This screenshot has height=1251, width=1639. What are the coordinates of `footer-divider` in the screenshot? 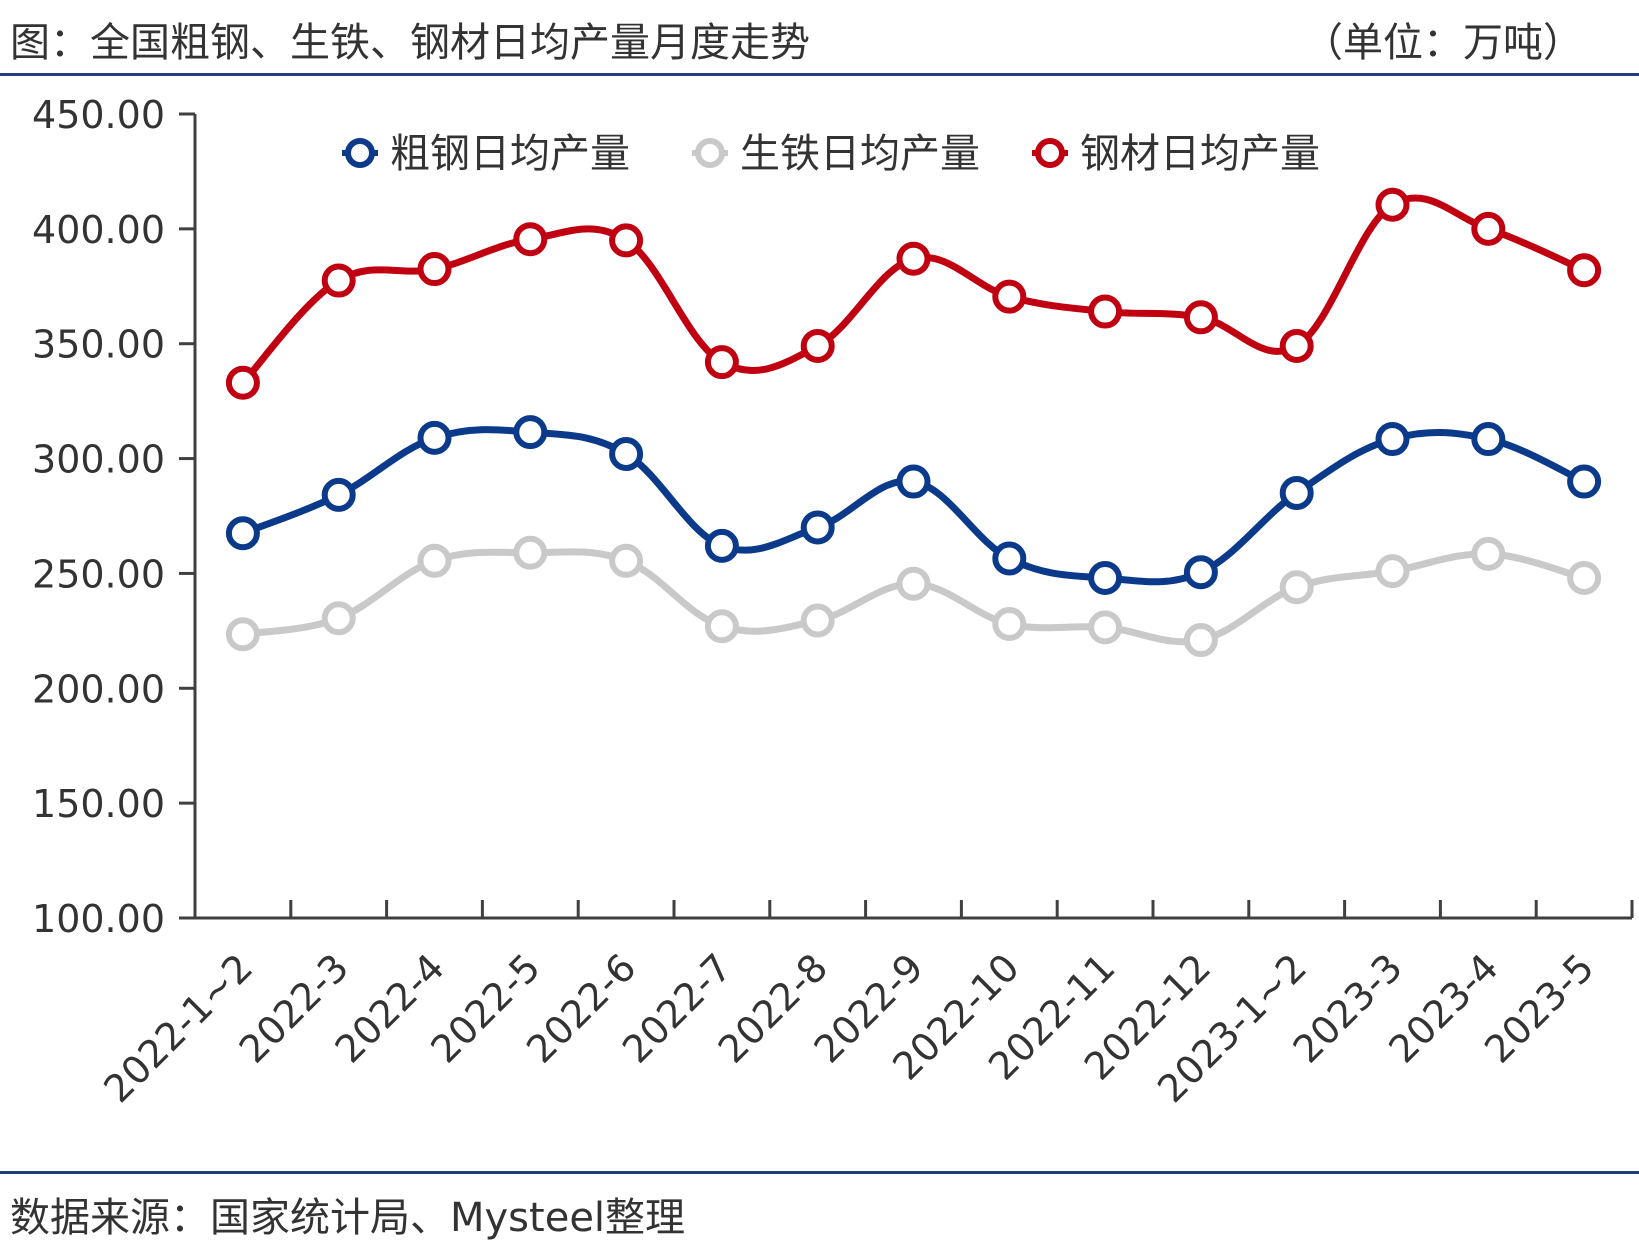 It's located at (819, 1172).